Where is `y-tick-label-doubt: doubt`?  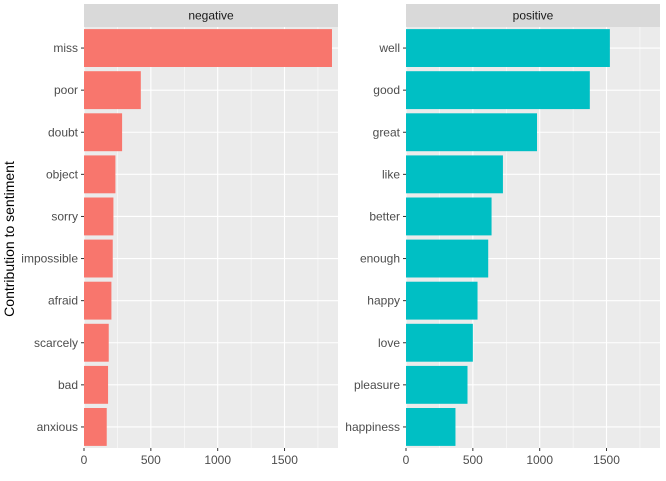 y-tick-label-doubt: doubt is located at coordinates (63, 132).